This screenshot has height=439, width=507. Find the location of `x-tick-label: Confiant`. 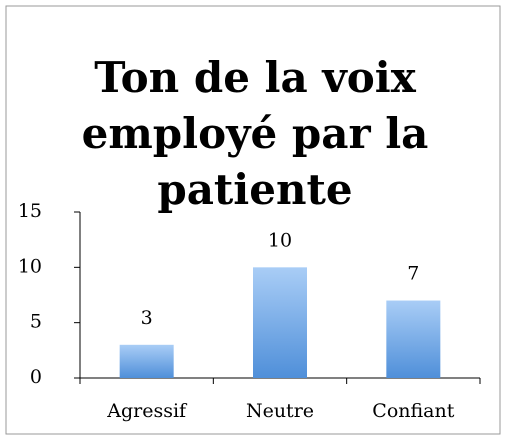

x-tick-label: Confiant is located at coordinates (413, 411).